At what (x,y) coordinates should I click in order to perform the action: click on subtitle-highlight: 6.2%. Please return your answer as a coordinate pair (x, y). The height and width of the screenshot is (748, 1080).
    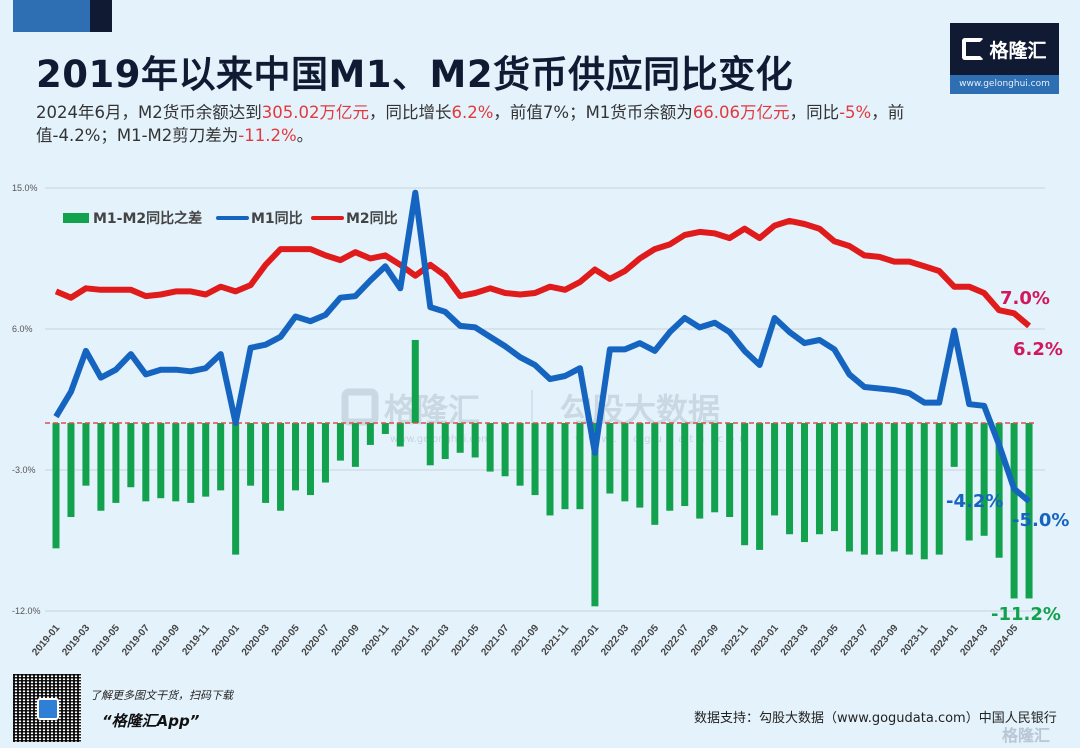
    Looking at the image, I should click on (472, 112).